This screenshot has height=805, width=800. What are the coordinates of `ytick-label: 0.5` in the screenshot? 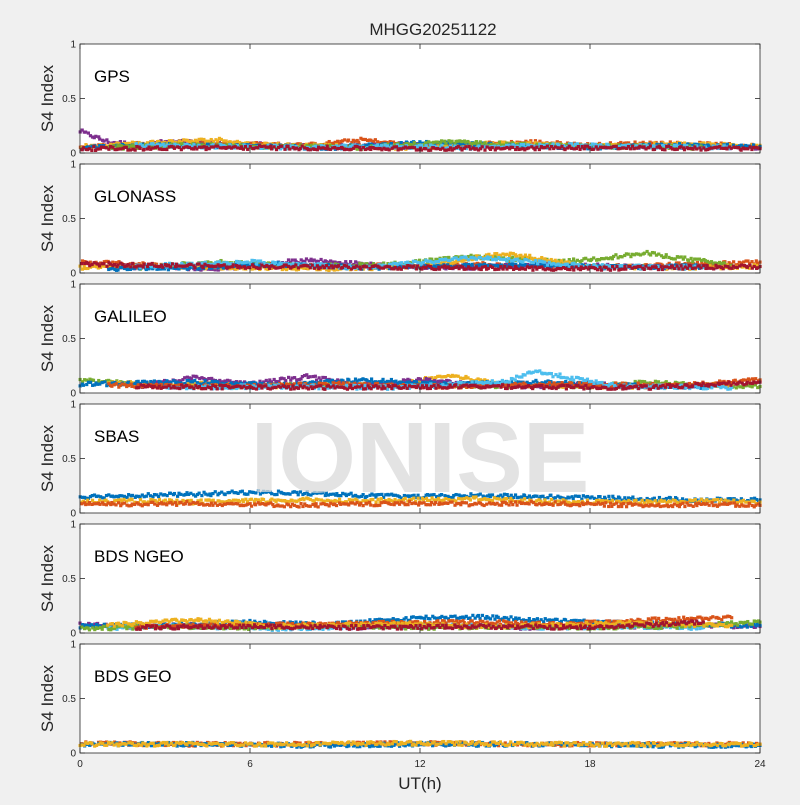 It's located at (69, 219).